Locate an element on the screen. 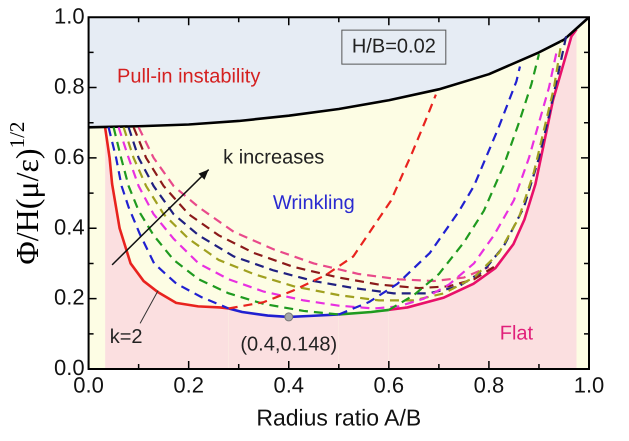 This screenshot has height=441, width=629. y-tick-label: 0.8 is located at coordinates (69, 86).